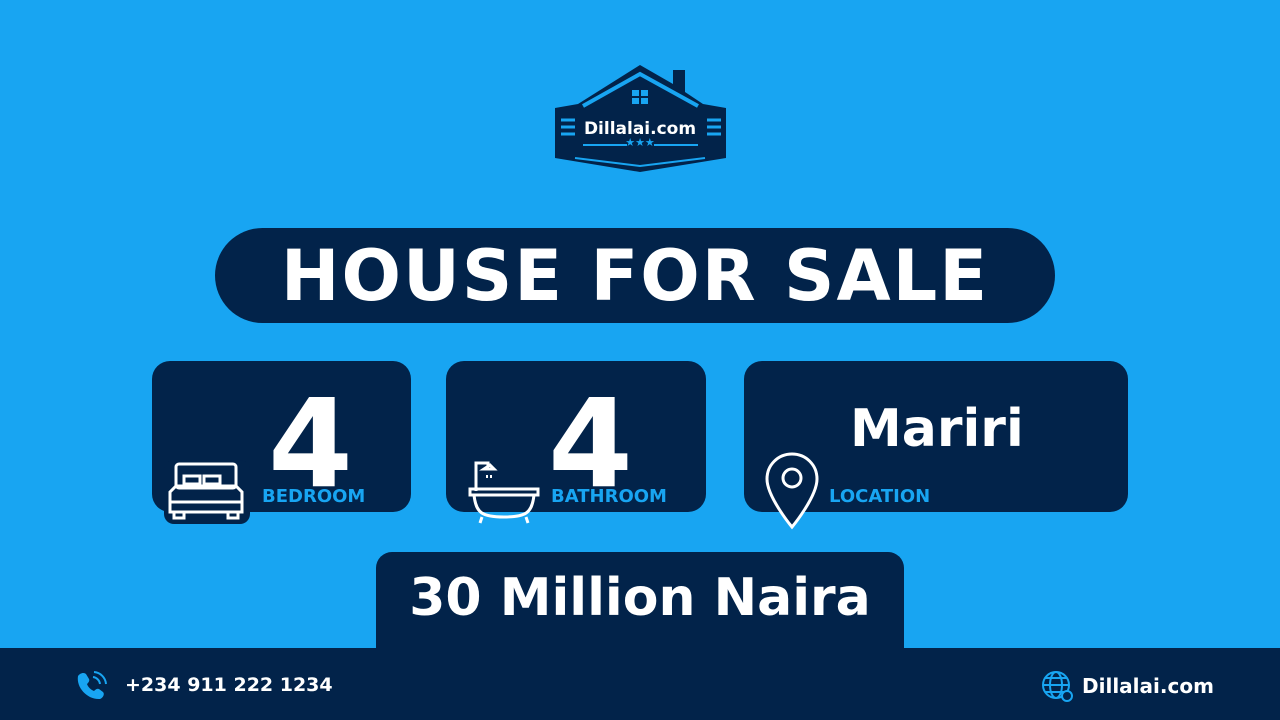 The height and width of the screenshot is (720, 1280). What do you see at coordinates (229, 685) in the screenshot?
I see `phone-number: +234 911 222 1234` at bounding box center [229, 685].